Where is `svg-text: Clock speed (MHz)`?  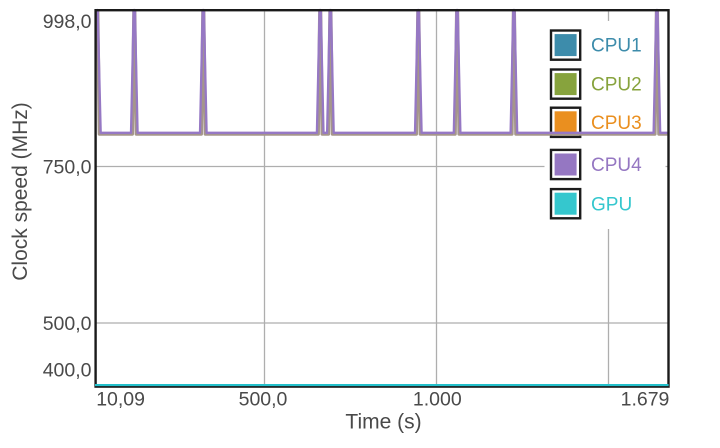 svg-text: Clock speed (MHz) is located at coordinates (20, 191).